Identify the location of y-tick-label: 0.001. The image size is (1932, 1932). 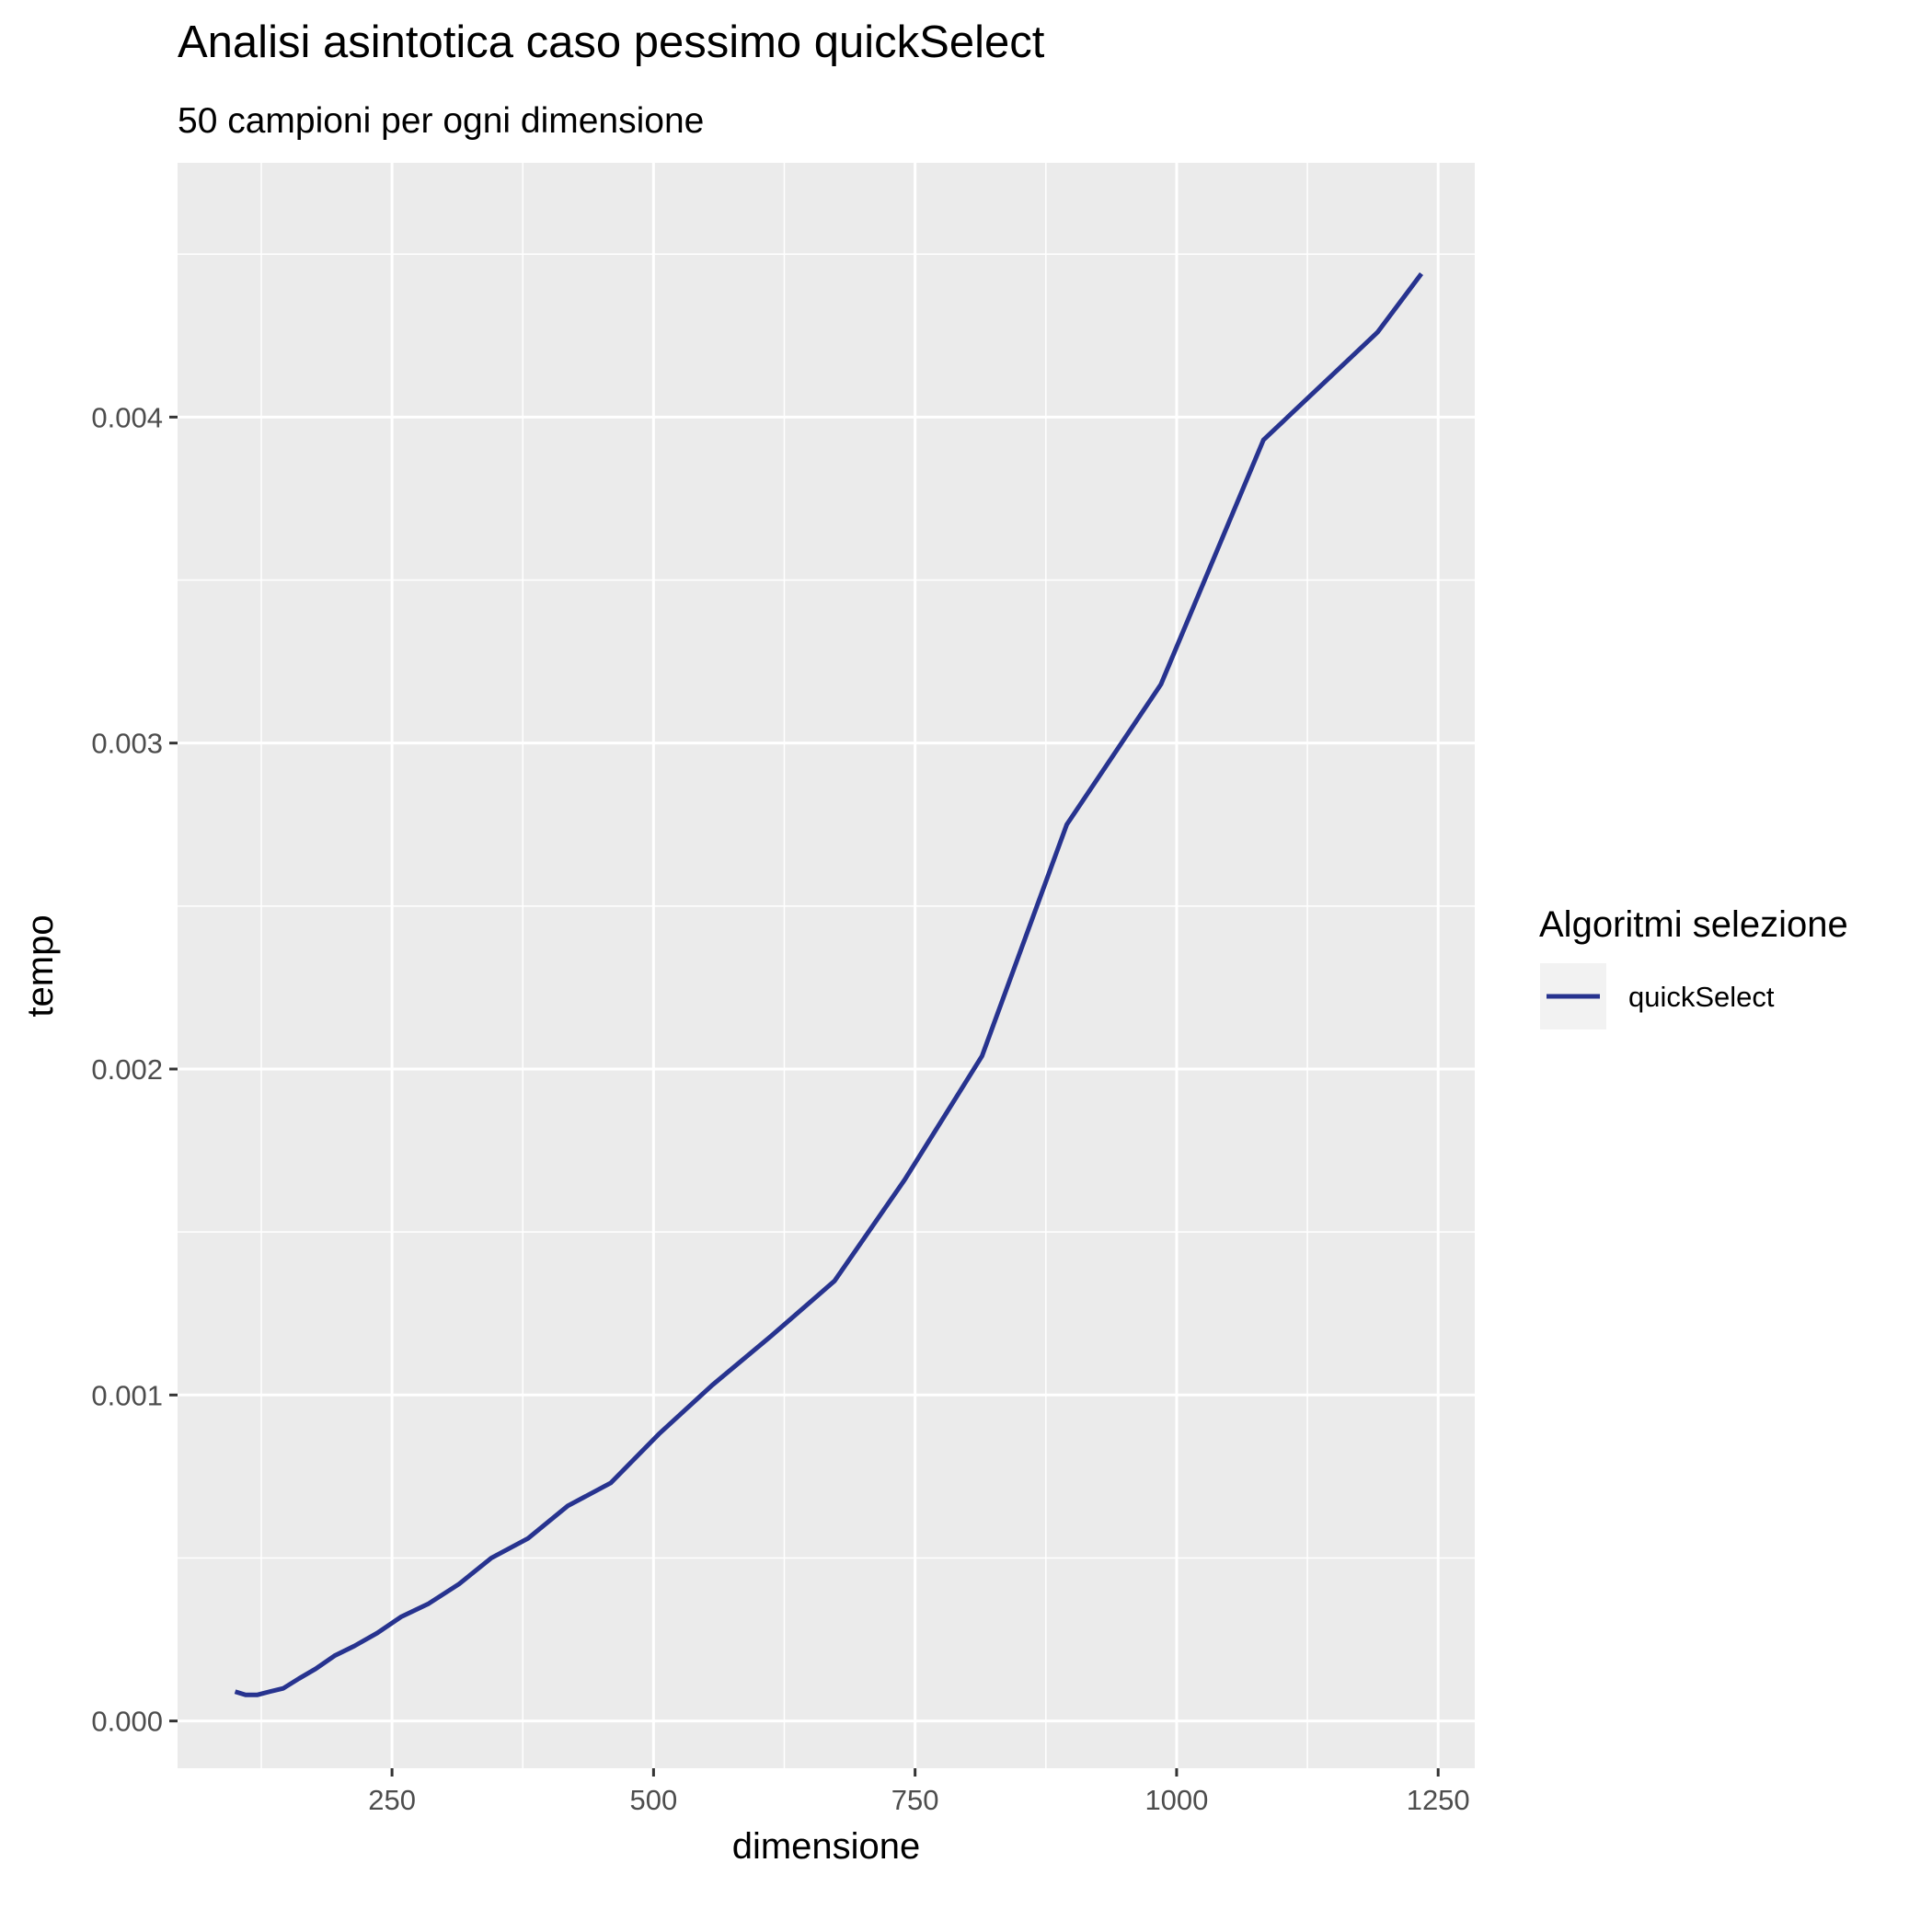
(127, 1395).